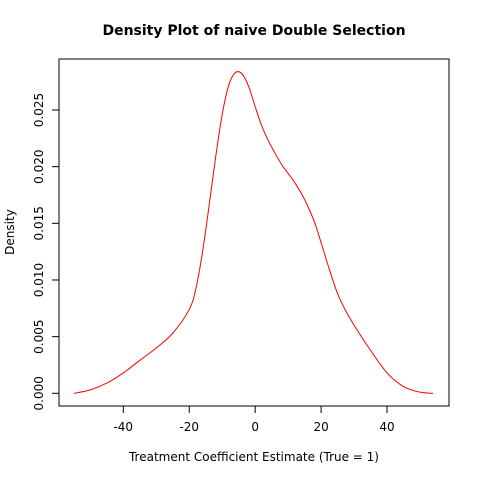 Image resolution: width=480 pixels, height=480 pixels. What do you see at coordinates (253, 31) in the screenshot?
I see `chart-title: Density Plot of naive Double Selection` at bounding box center [253, 31].